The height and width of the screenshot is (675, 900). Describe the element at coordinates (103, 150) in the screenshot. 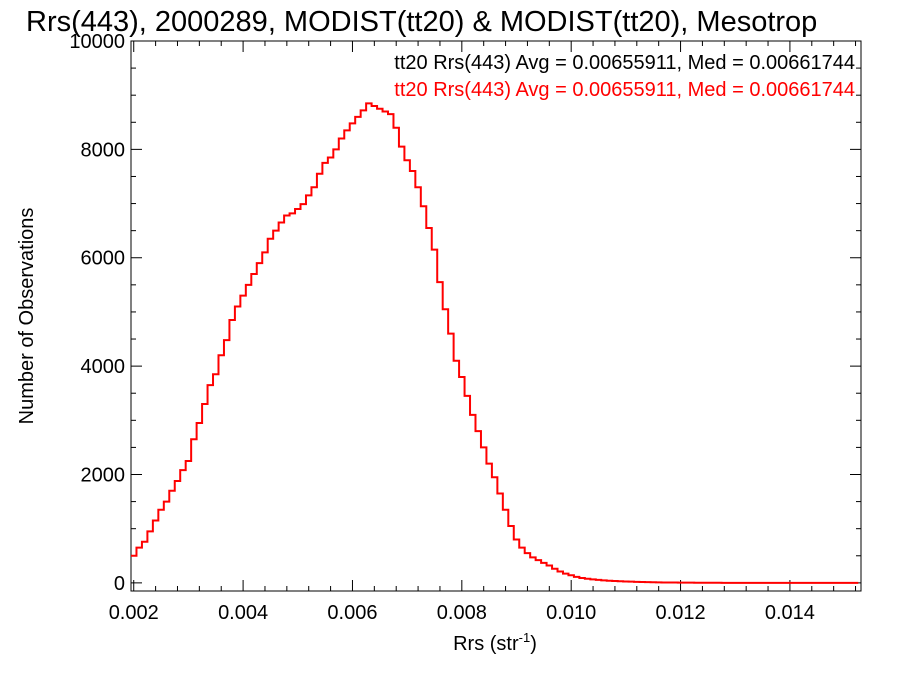

I see `y-tick-label: 8000` at that location.